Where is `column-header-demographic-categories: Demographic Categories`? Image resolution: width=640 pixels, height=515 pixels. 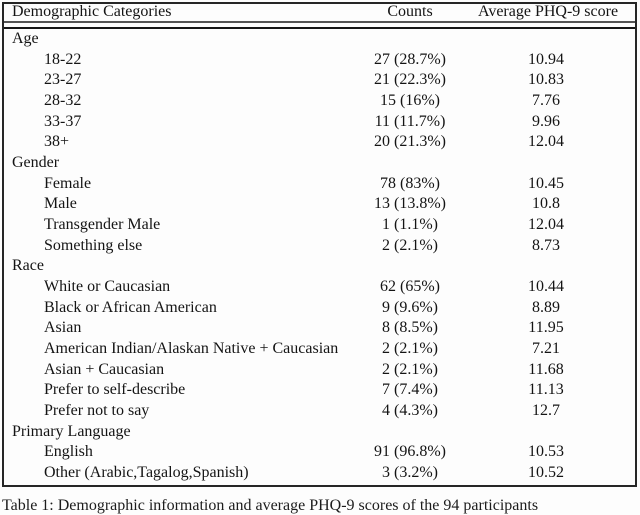
column-header-demographic-categories: Demographic Categories is located at coordinates (92, 11).